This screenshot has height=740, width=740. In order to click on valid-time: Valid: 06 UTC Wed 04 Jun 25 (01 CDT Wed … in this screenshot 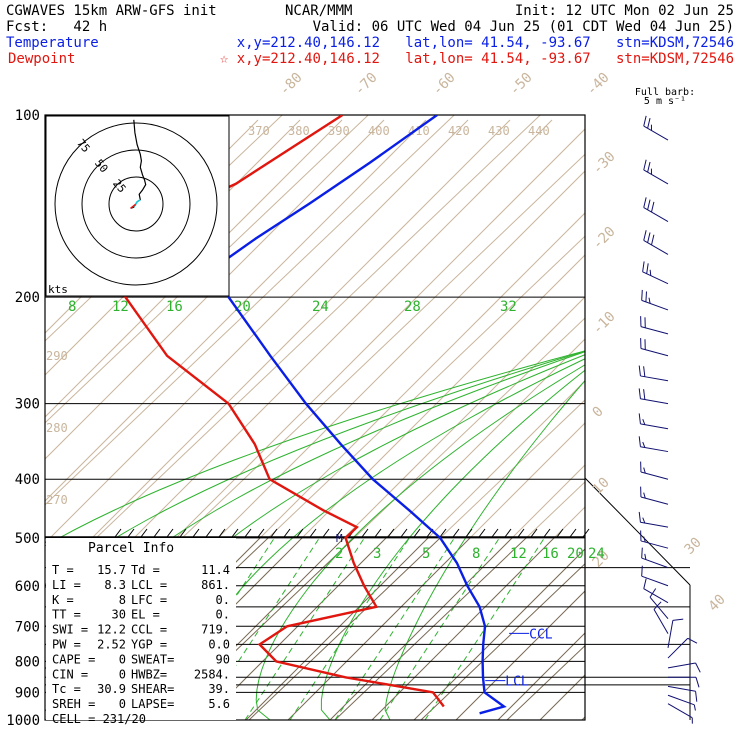, I will do `click(523, 27)`.